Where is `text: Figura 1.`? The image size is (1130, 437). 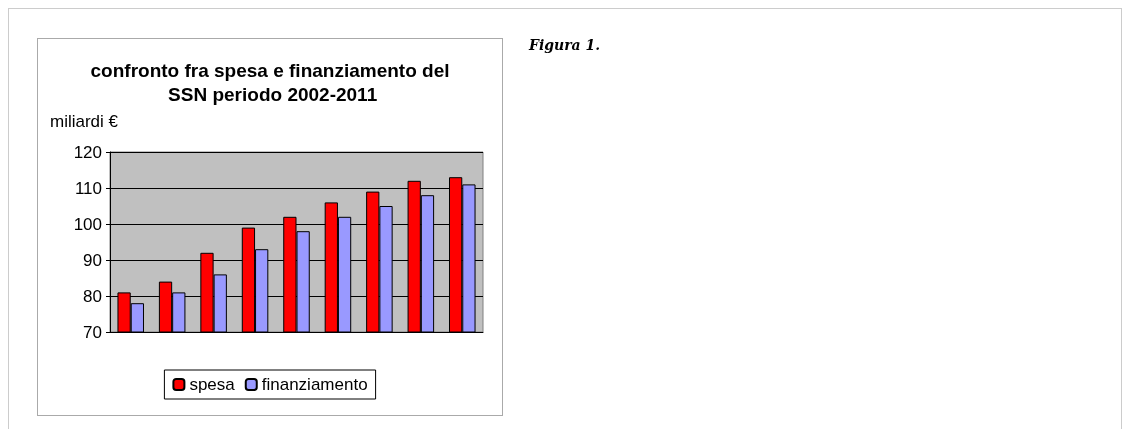
text: Figura 1. is located at coordinates (565, 45).